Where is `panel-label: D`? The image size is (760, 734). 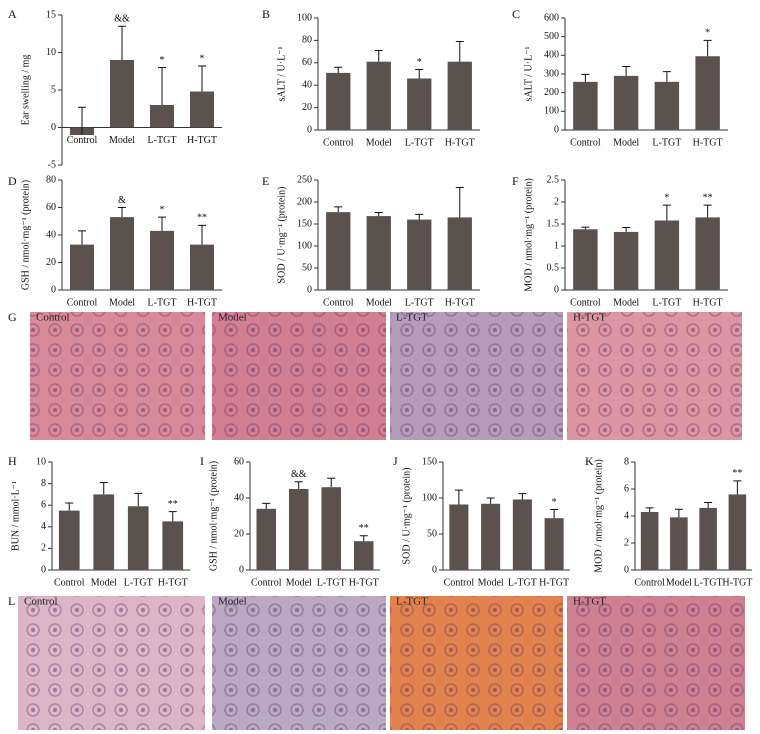
panel-label: D is located at coordinates (12, 181).